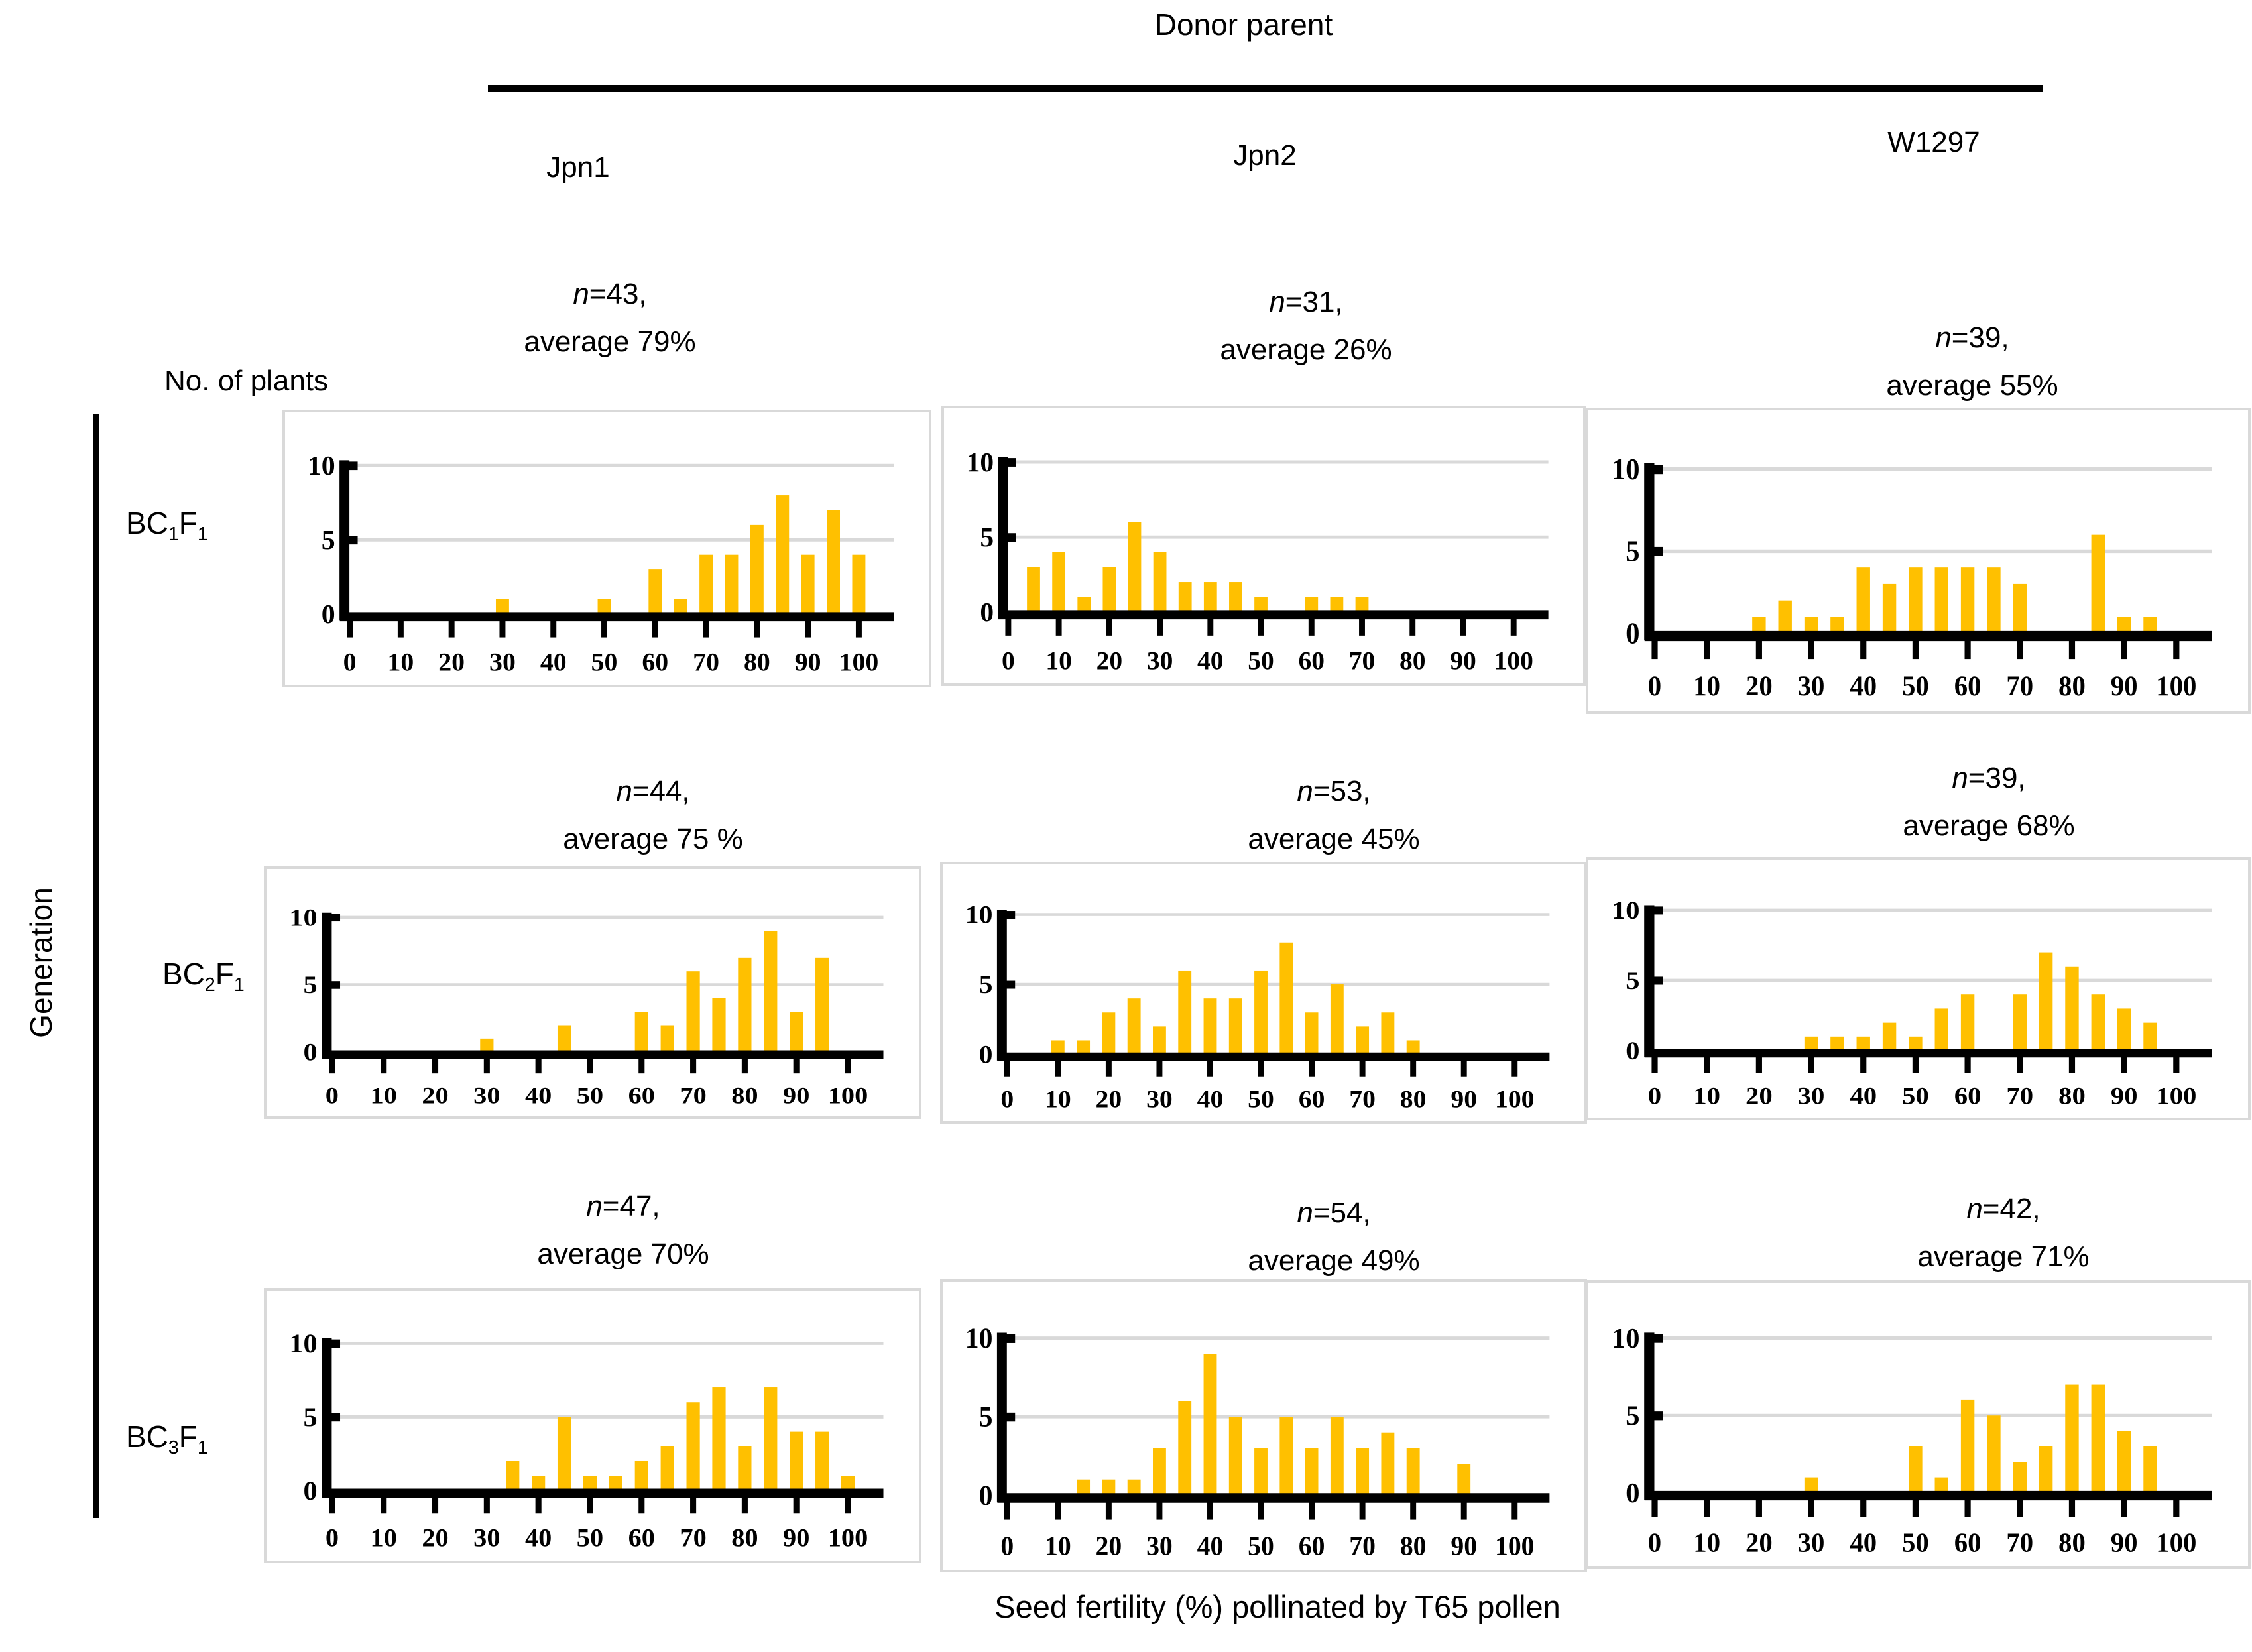 The height and width of the screenshot is (1652, 2252). What do you see at coordinates (1243, 24) in the screenshot?
I see `donor-parent-title: Donor parent` at bounding box center [1243, 24].